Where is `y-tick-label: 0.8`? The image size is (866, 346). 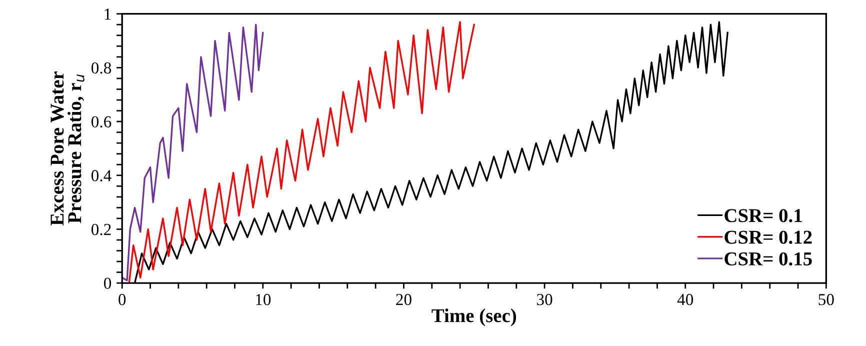
y-tick-label: 0.8 is located at coordinates (101, 68).